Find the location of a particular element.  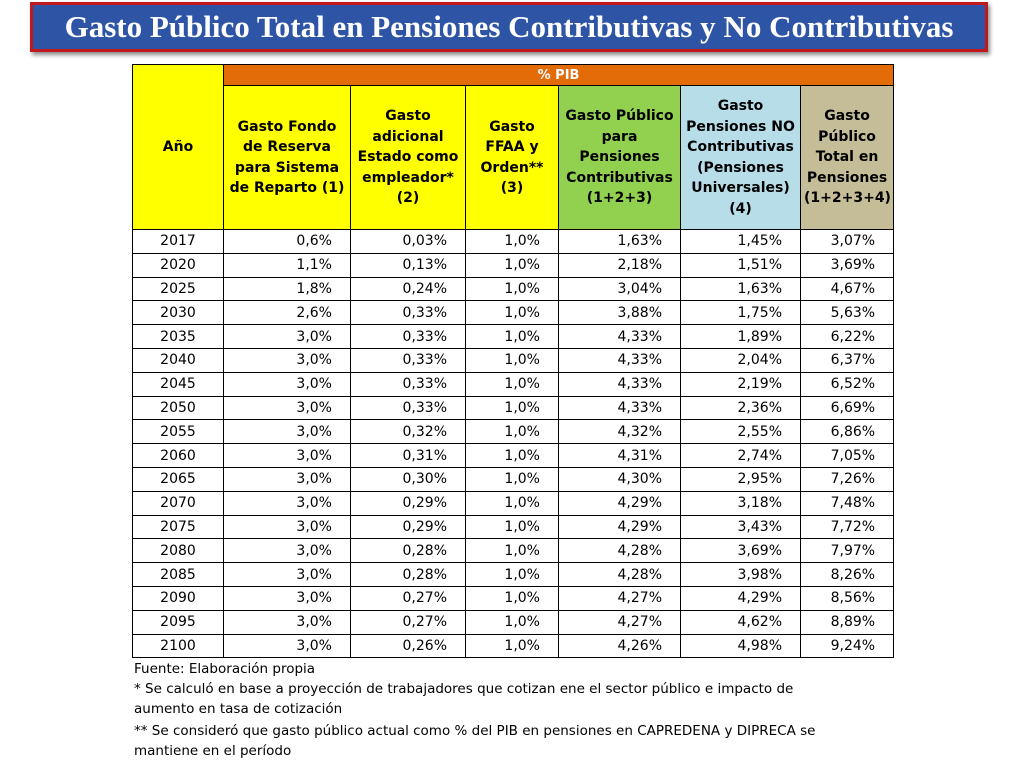

value-cell: 3,18% is located at coordinates (740, 503).